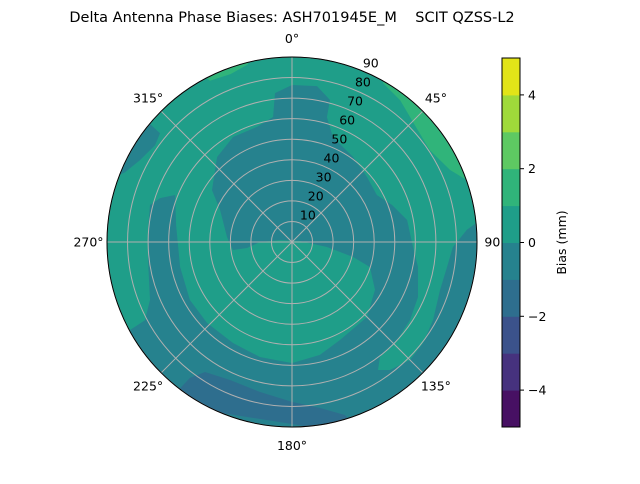 This screenshot has width=640, height=484. I want to click on radial-tick-label: 10, so click(308, 215).